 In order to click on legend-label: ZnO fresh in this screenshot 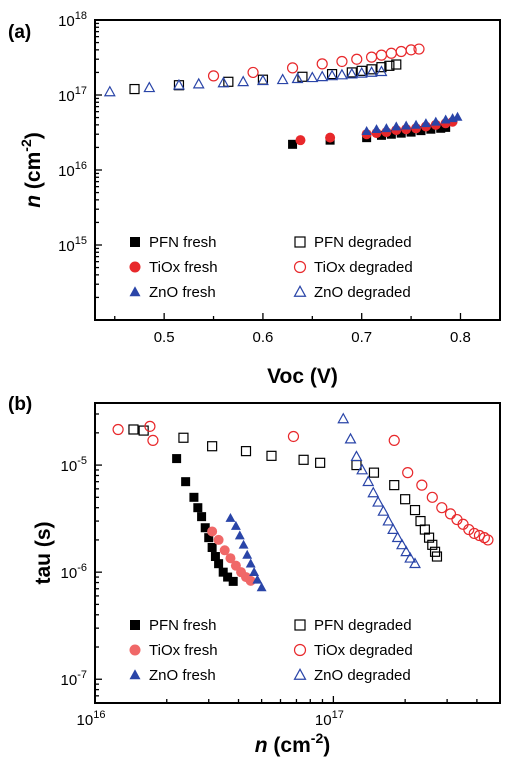, I will do `click(182, 292)`.